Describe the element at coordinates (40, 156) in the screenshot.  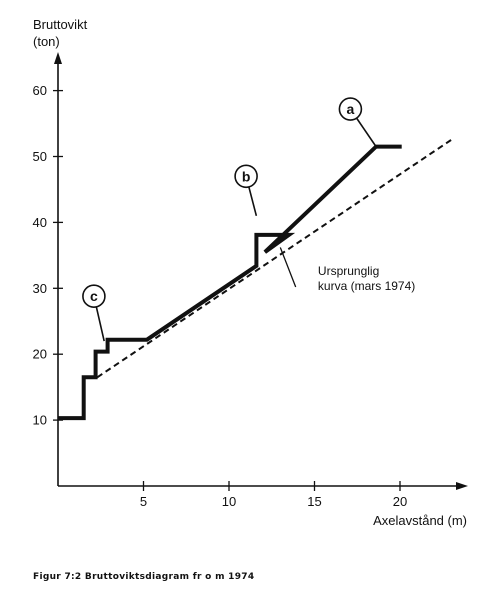
I see `y-tick-label-50: 50` at that location.